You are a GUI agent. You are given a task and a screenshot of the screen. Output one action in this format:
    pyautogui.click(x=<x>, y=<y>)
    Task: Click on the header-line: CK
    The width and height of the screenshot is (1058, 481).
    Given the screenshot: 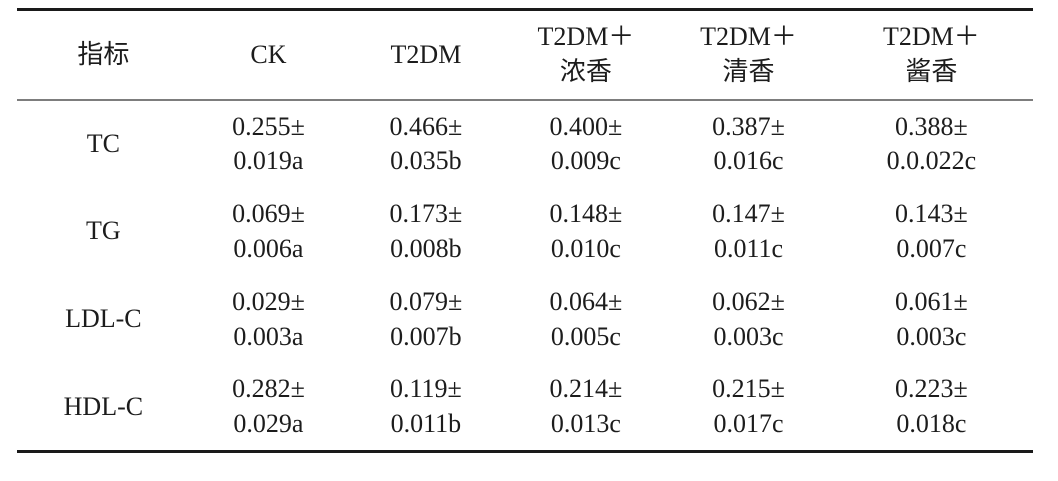 What is the action you would take?
    pyautogui.click(x=268, y=54)
    